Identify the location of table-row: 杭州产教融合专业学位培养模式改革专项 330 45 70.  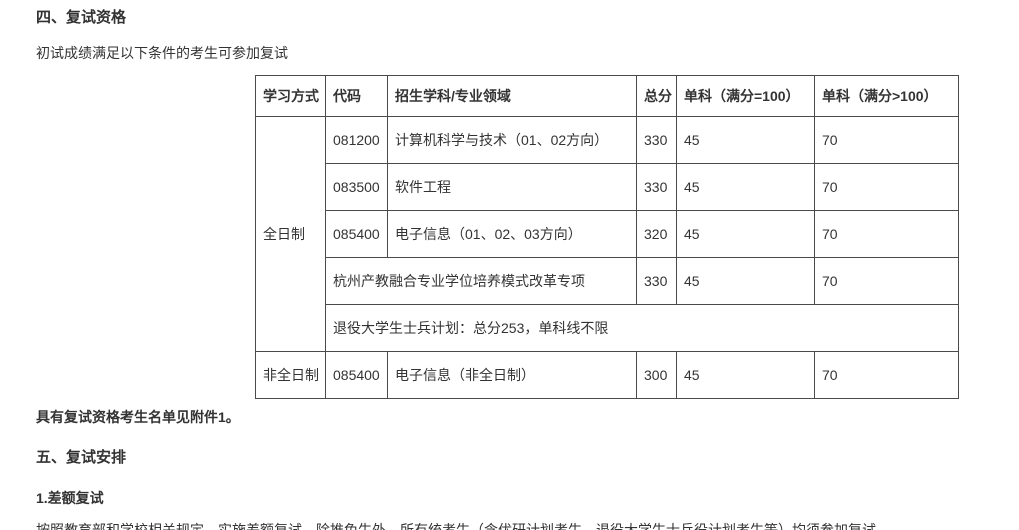
(607, 281).